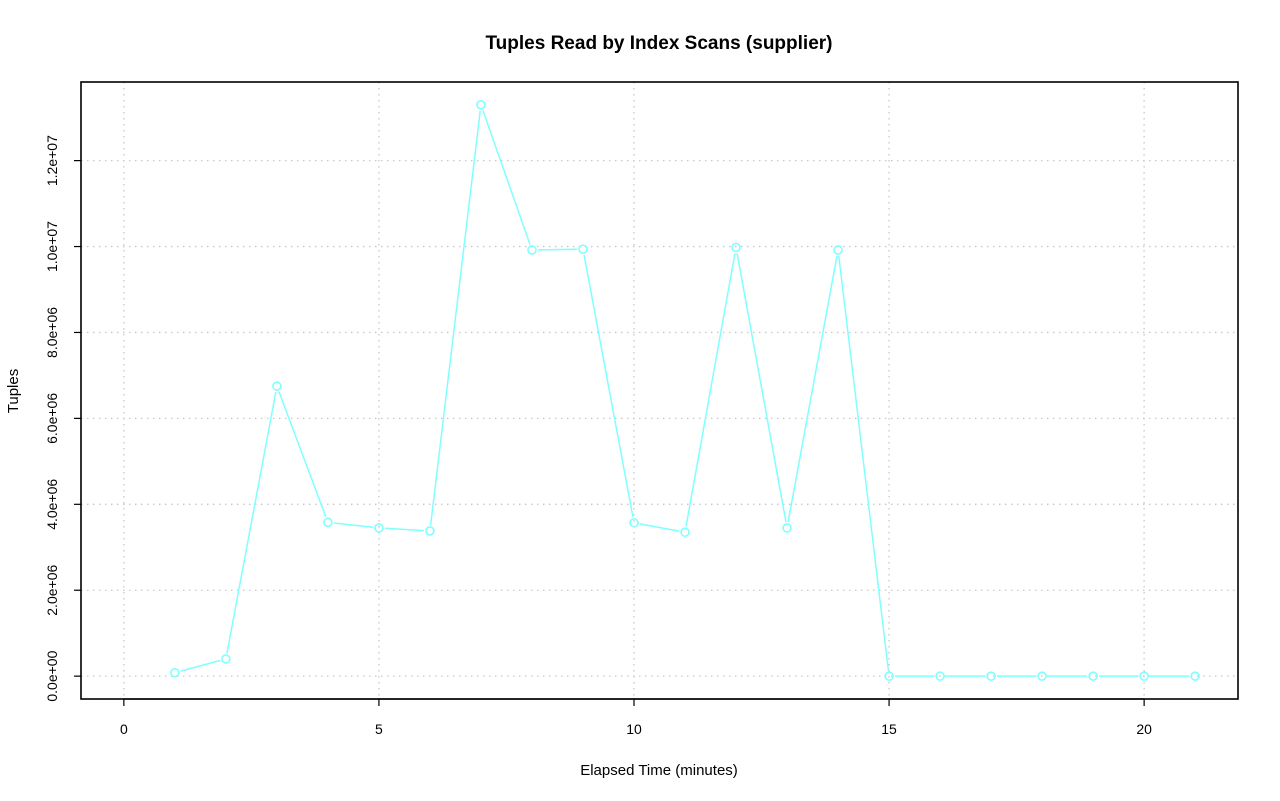 The image size is (1280, 801). What do you see at coordinates (889, 729) in the screenshot?
I see `x-tick-label: 15` at bounding box center [889, 729].